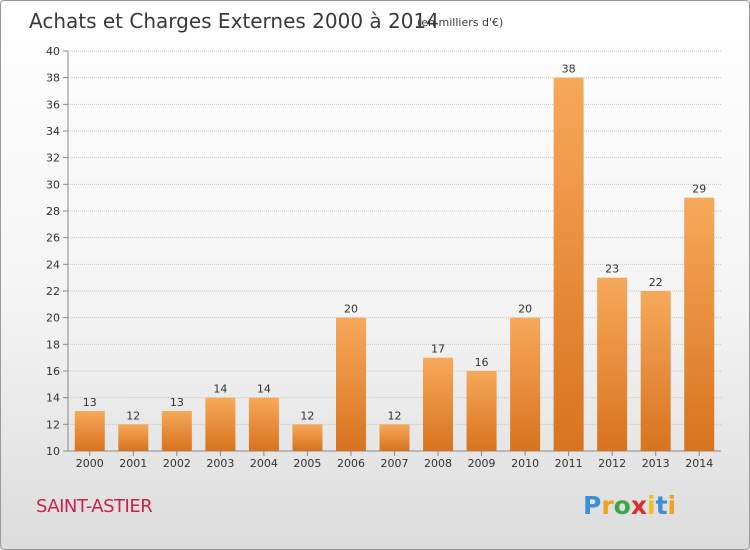 The width and height of the screenshot is (750, 550). What do you see at coordinates (53, 238) in the screenshot?
I see `y-tick-label: 26` at bounding box center [53, 238].